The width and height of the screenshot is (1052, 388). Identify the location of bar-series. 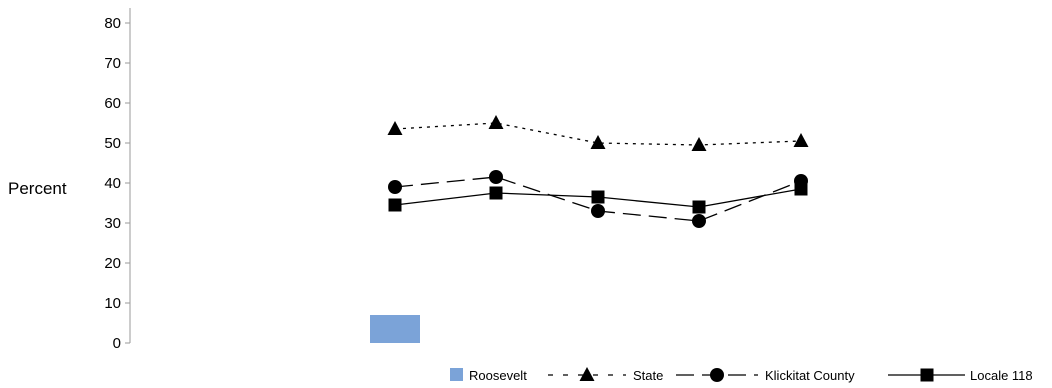
(395, 329).